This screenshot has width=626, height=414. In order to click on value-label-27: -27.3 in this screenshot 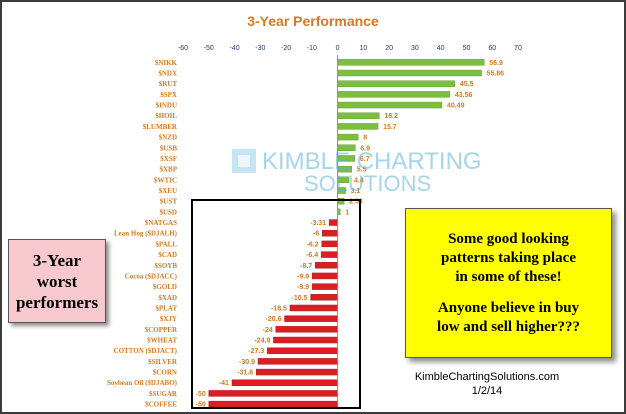, I will do `click(256, 351)`.